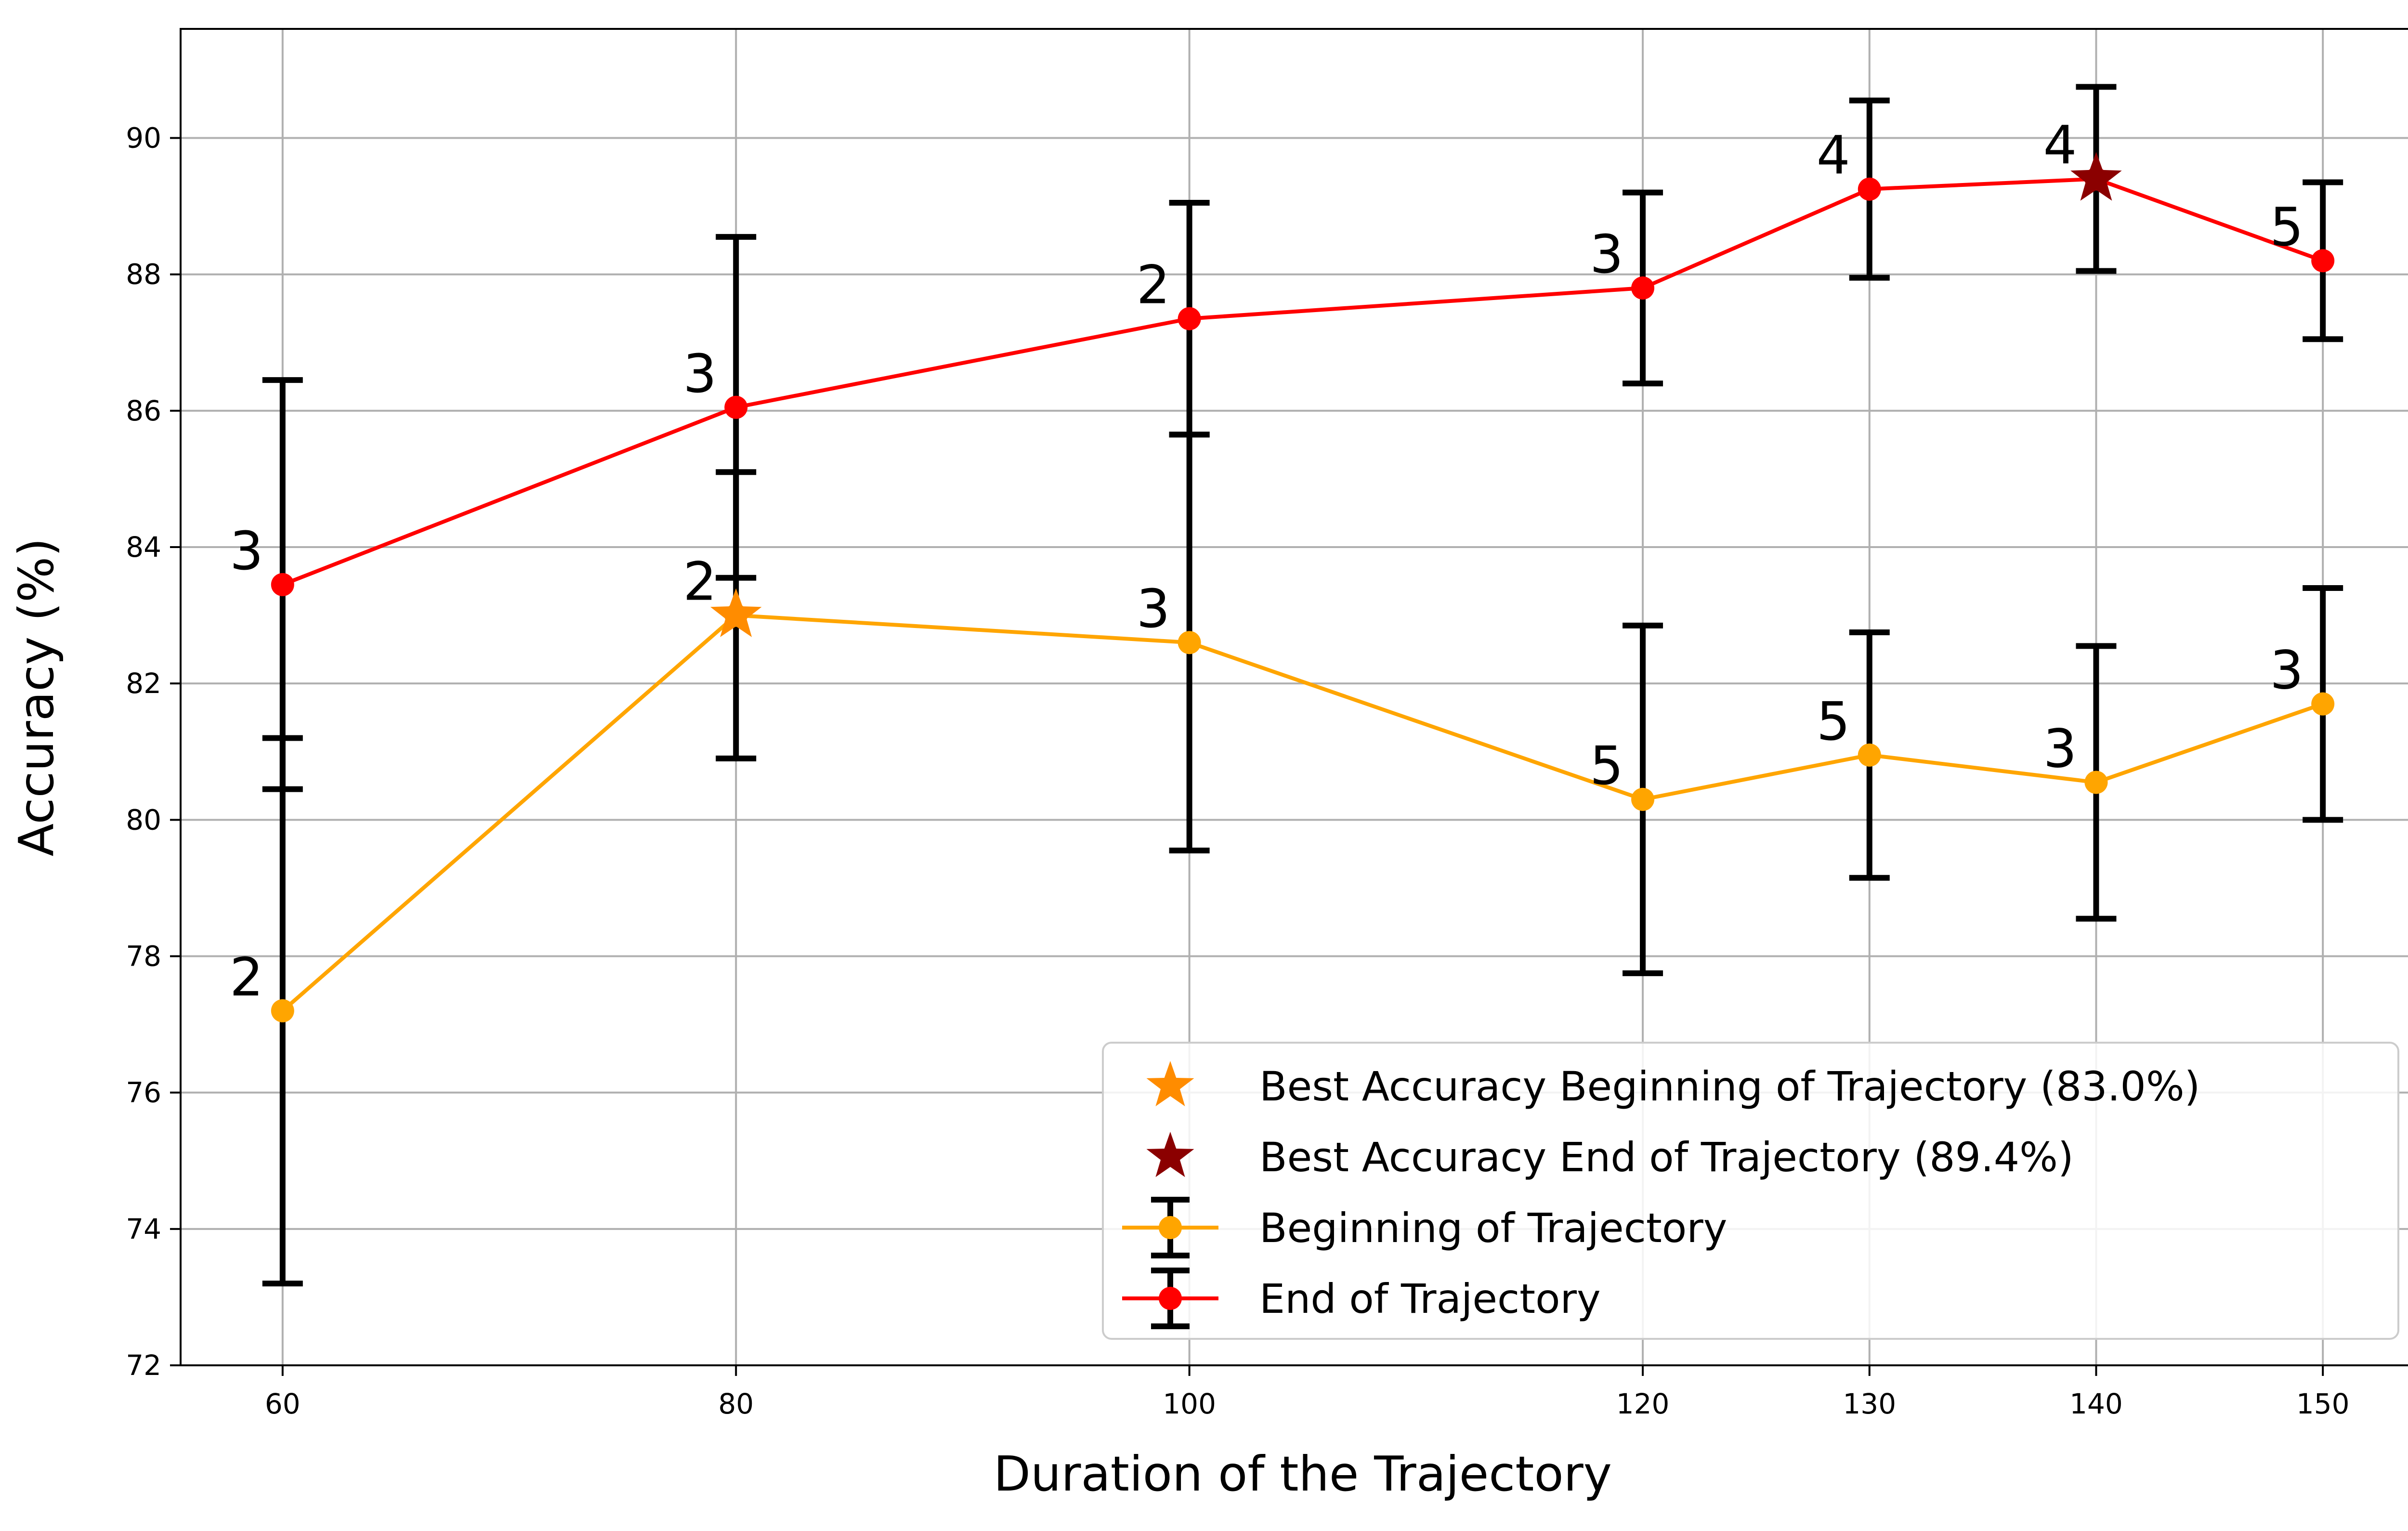 The image size is (2408, 1531). Describe the element at coordinates (143, 1229) in the screenshot. I see `y-tick-label: 74` at that location.